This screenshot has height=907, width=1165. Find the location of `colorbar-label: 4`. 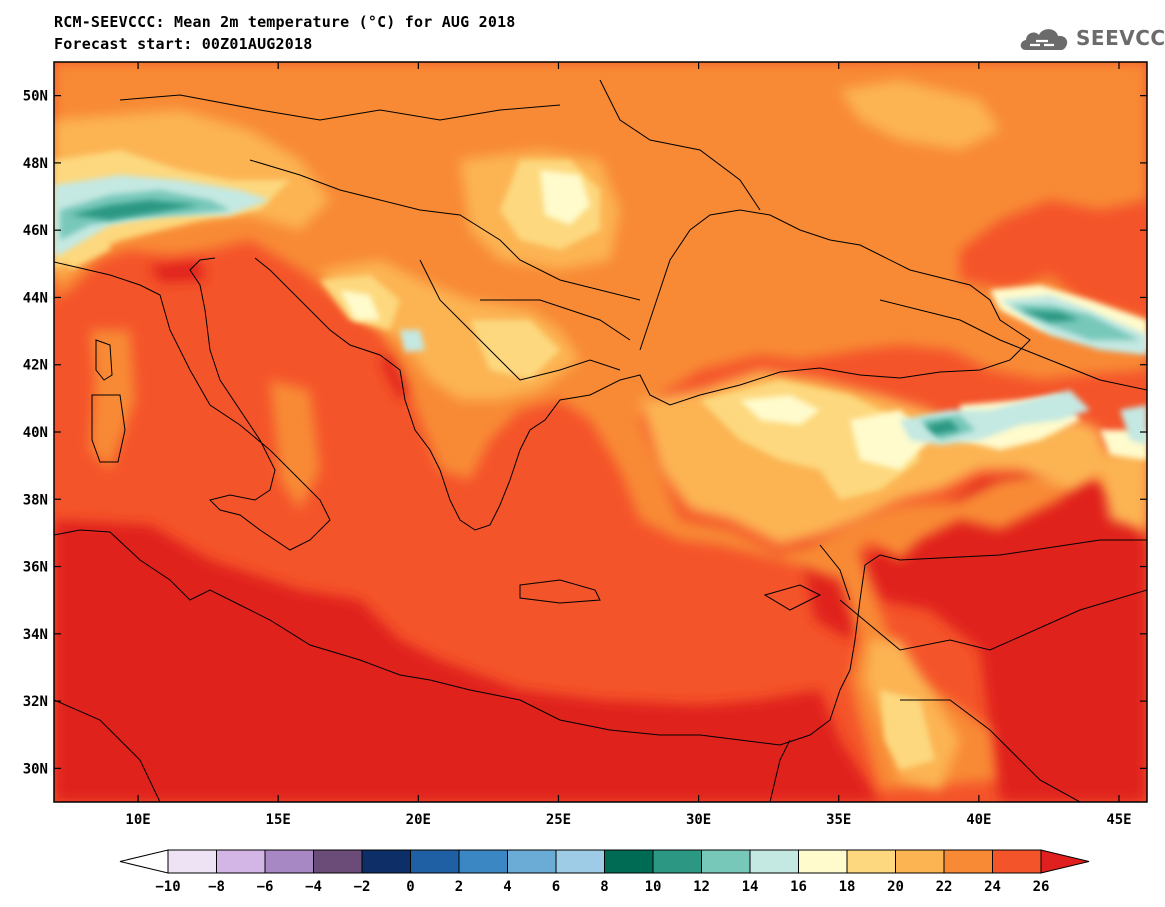

colorbar-label: 4 is located at coordinates (507, 887).